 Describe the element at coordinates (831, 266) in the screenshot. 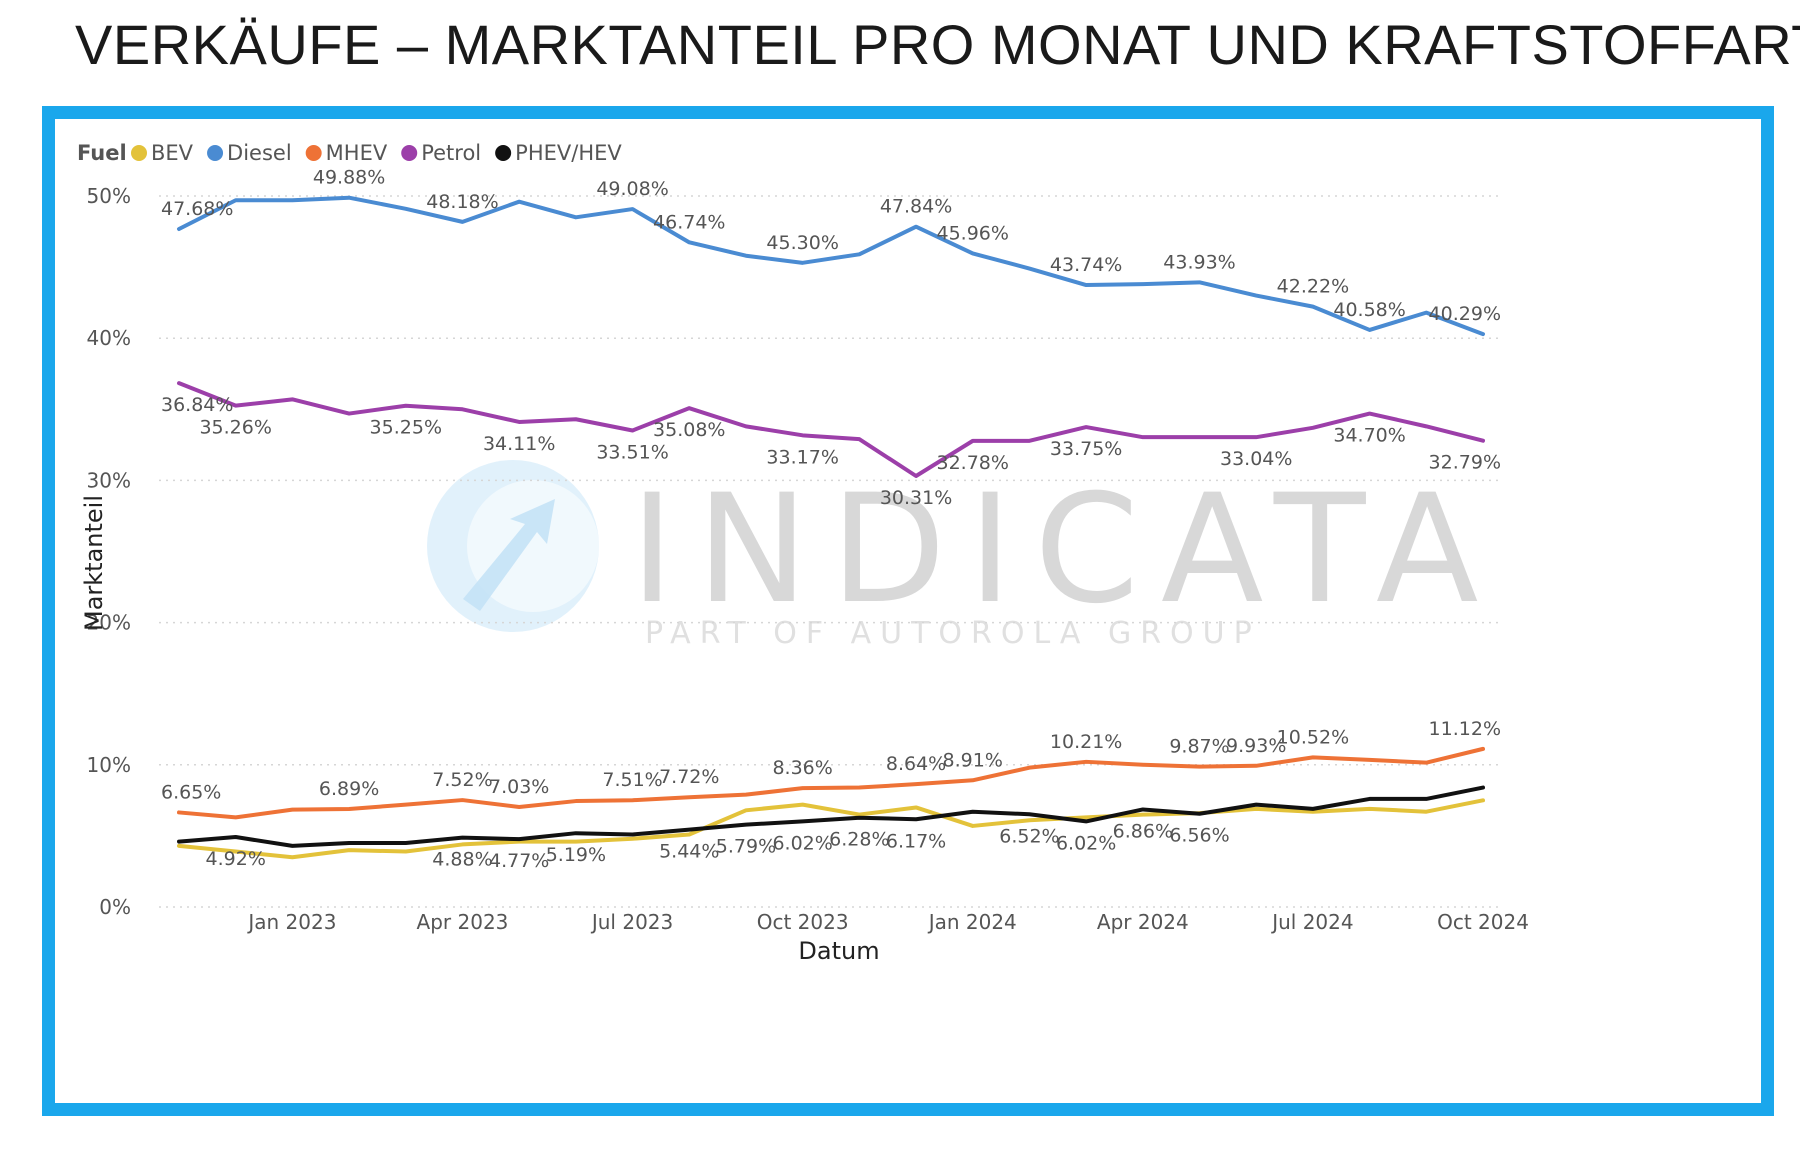

I see `series-line-diesel` at that location.